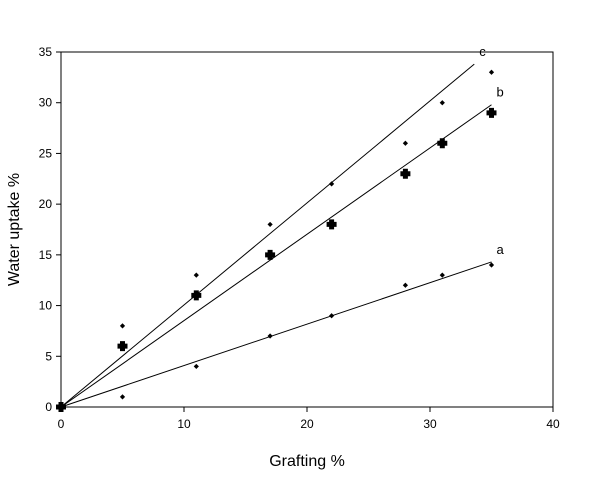 Image resolution: width=600 pixels, height=486 pixels. Describe the element at coordinates (501, 249) in the screenshot. I see `series-label-a: a` at that location.